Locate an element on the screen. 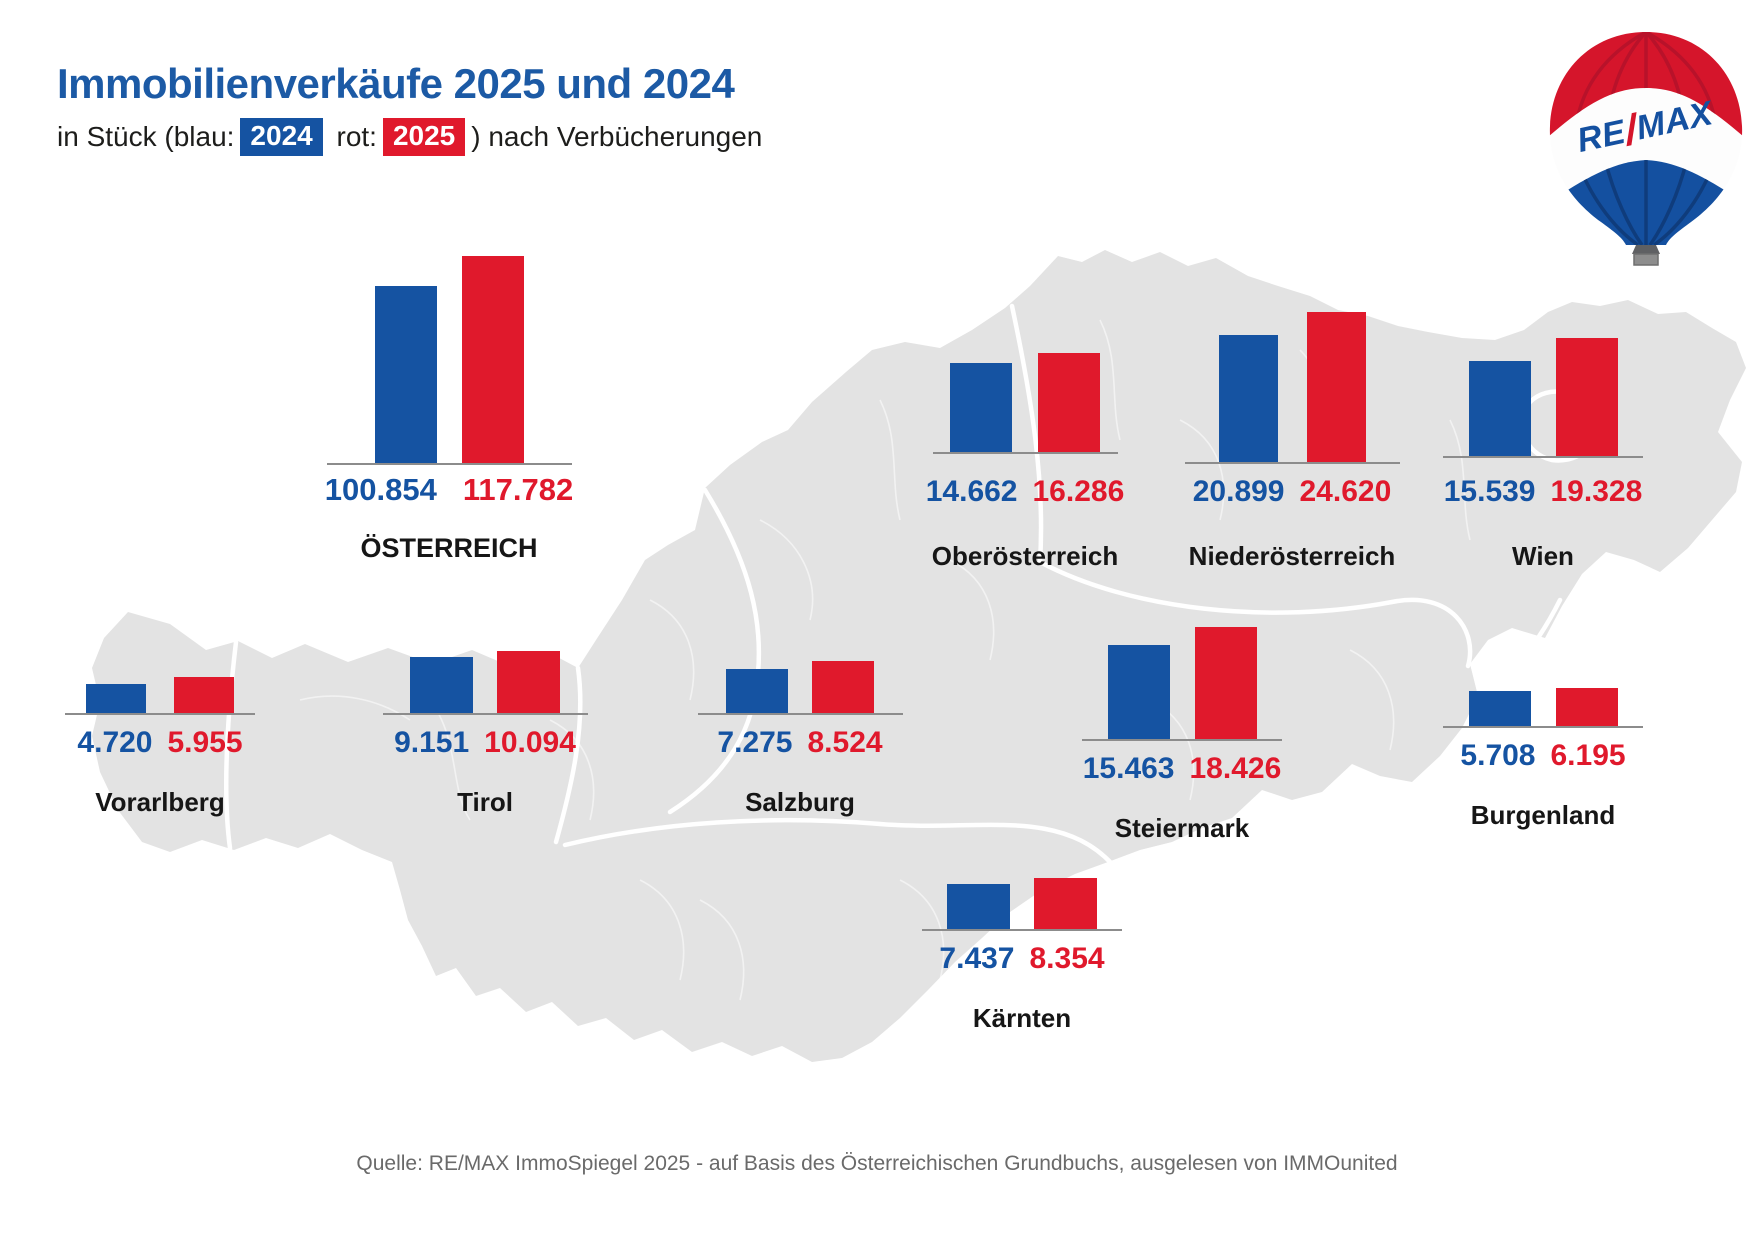  baseline-ooe is located at coordinates (1025, 453).